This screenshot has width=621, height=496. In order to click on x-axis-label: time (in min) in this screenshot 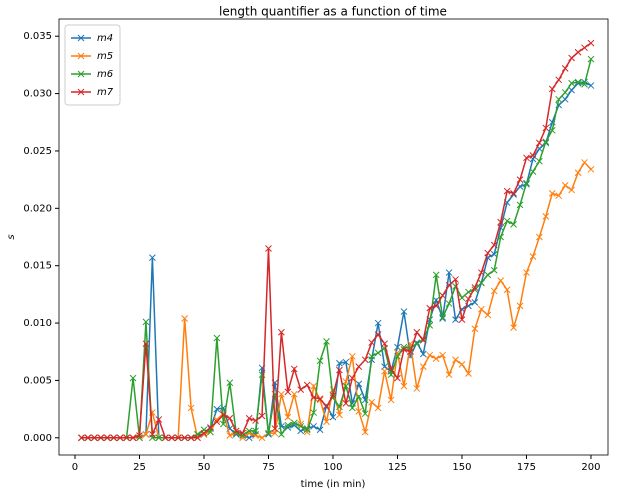, I will do `click(333, 484)`.